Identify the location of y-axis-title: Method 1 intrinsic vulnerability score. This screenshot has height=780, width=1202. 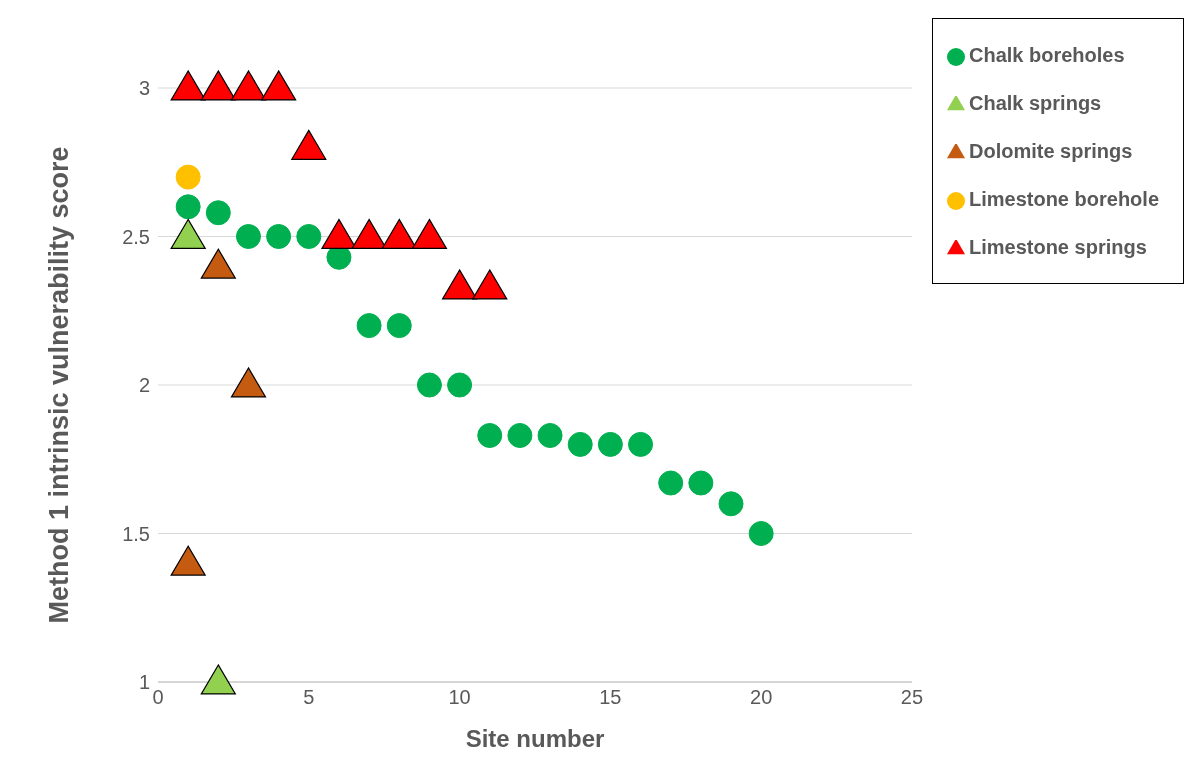
(58, 385).